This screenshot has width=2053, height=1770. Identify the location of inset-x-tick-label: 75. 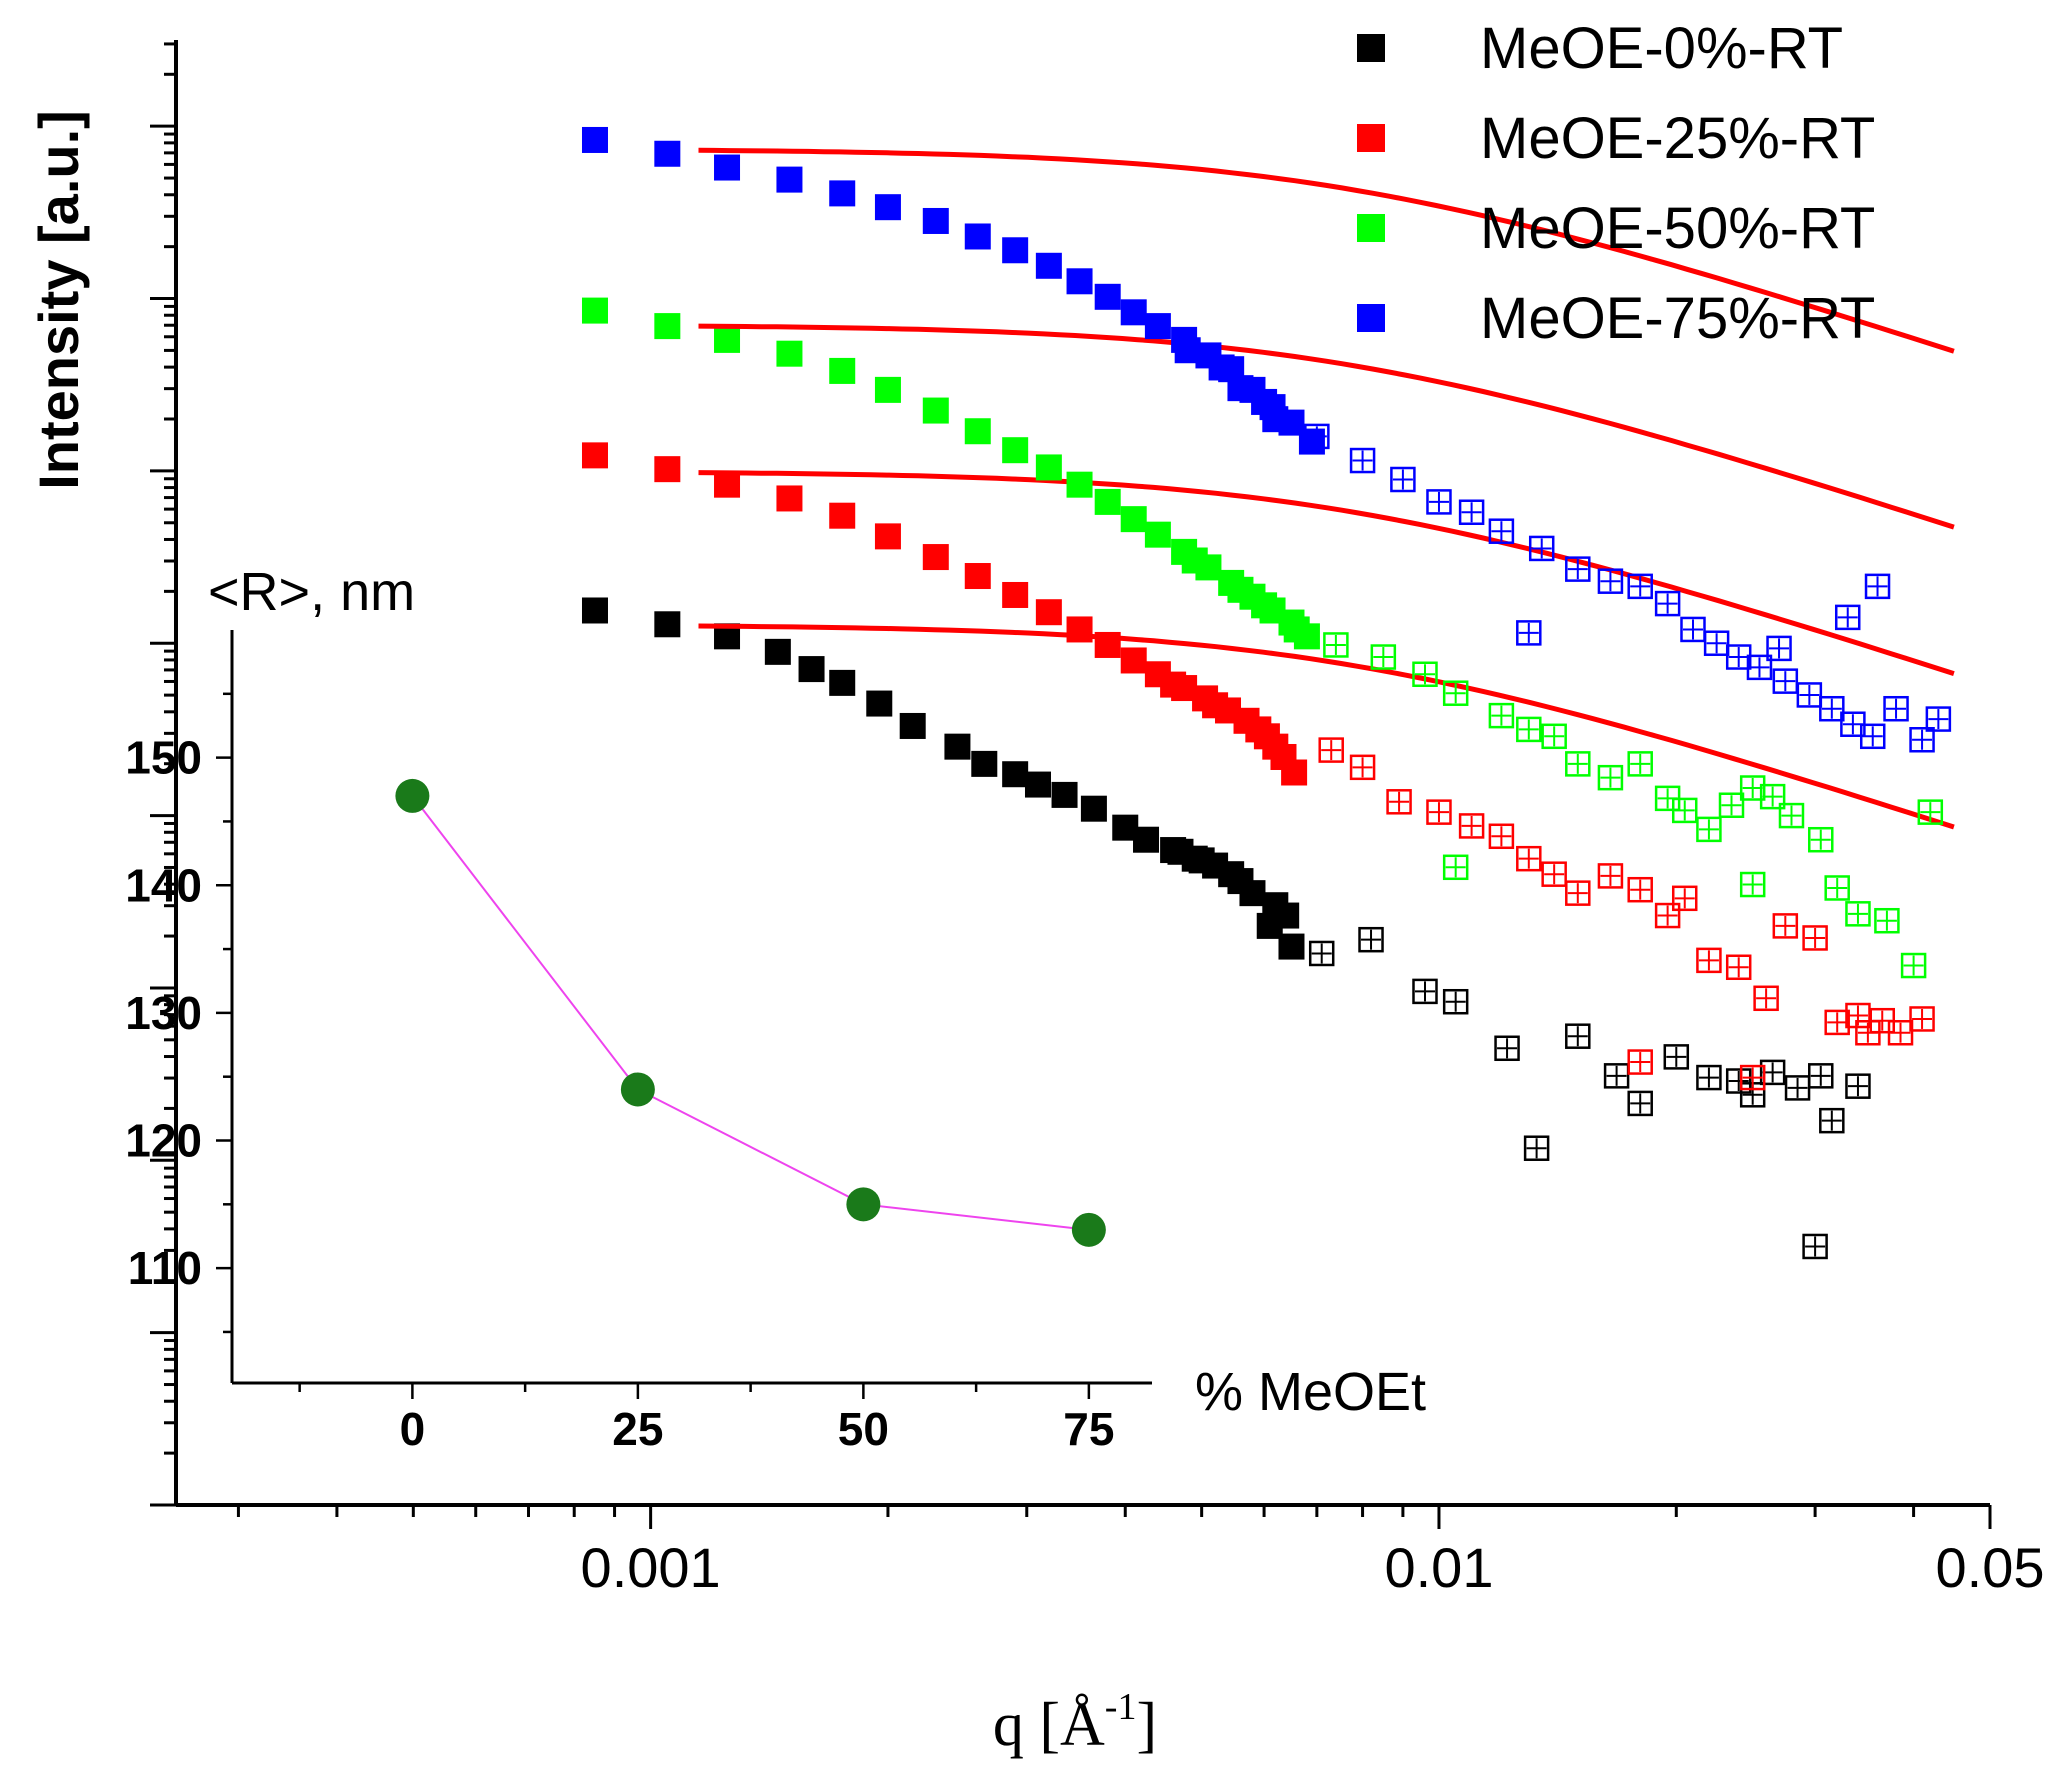
(1088, 1429).